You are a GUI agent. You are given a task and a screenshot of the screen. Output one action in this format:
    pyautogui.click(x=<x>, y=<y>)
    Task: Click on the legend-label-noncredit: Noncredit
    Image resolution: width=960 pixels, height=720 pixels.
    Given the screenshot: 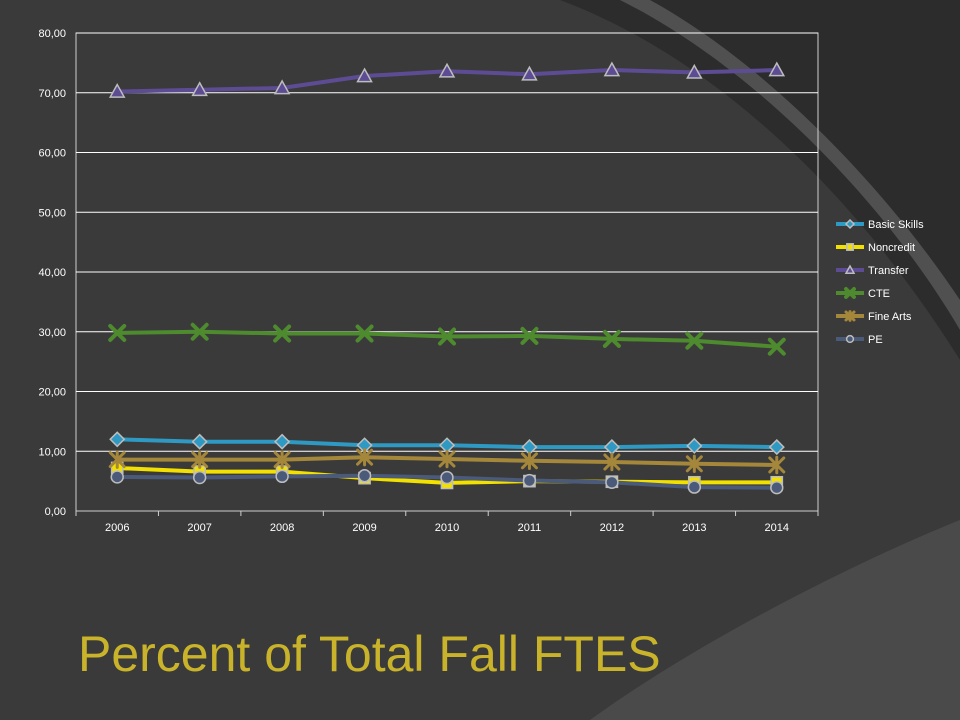 What is the action you would take?
    pyautogui.click(x=891, y=248)
    